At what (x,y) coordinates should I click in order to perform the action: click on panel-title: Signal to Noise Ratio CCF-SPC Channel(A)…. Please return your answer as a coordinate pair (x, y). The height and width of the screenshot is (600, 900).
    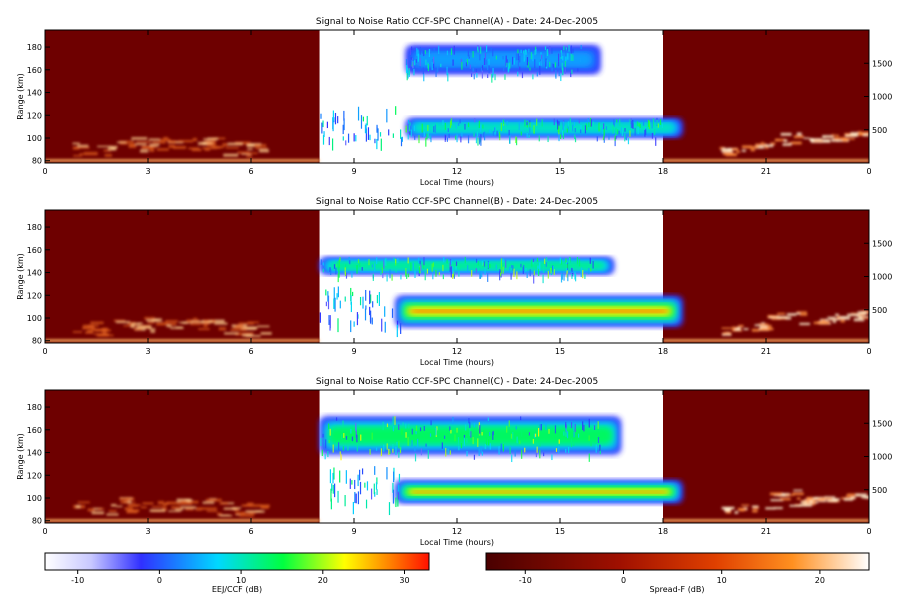
    Looking at the image, I should click on (457, 22).